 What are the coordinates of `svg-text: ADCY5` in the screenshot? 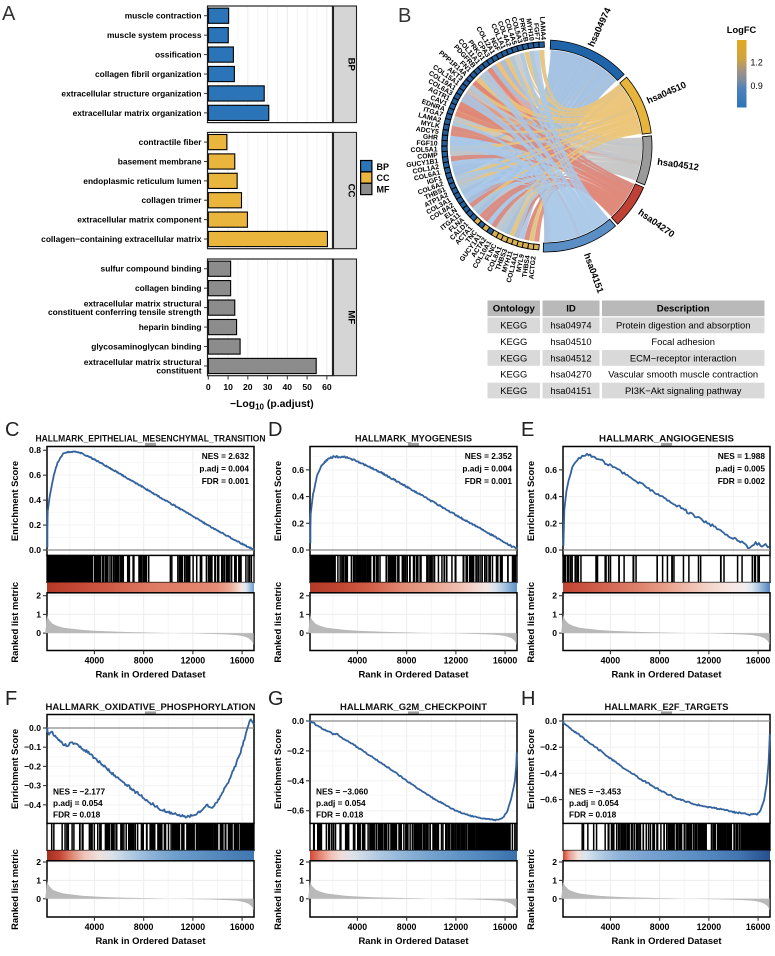 It's located at (427, 131).